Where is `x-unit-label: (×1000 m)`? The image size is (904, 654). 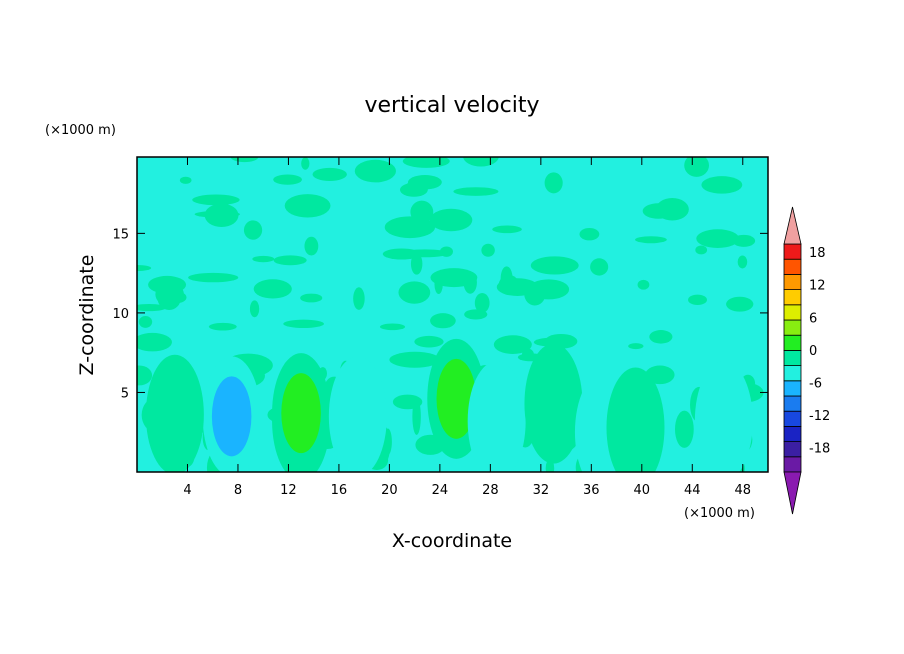 x-unit-label: (×1000 m) is located at coordinates (719, 513).